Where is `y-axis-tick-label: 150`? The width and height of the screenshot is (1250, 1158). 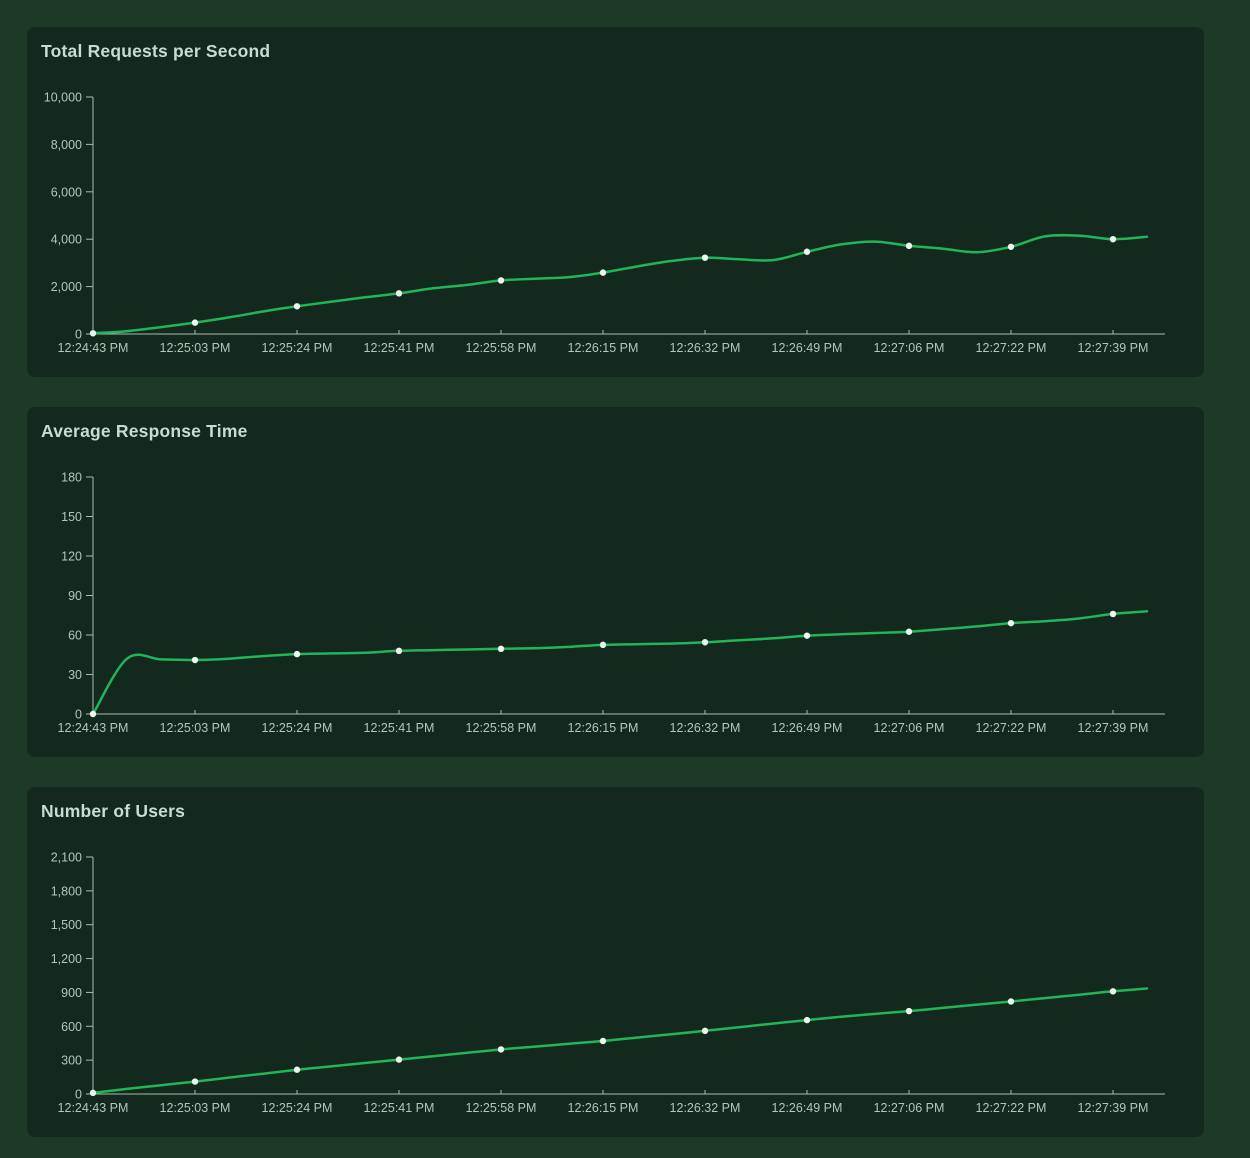 y-axis-tick-label: 150 is located at coordinates (71, 517).